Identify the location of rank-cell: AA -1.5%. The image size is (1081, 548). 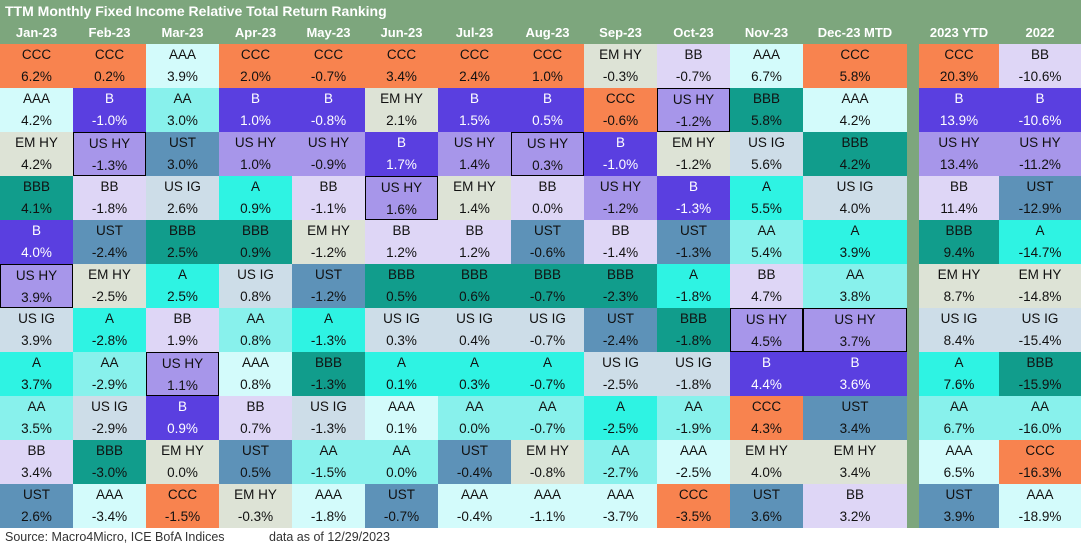
(328, 462).